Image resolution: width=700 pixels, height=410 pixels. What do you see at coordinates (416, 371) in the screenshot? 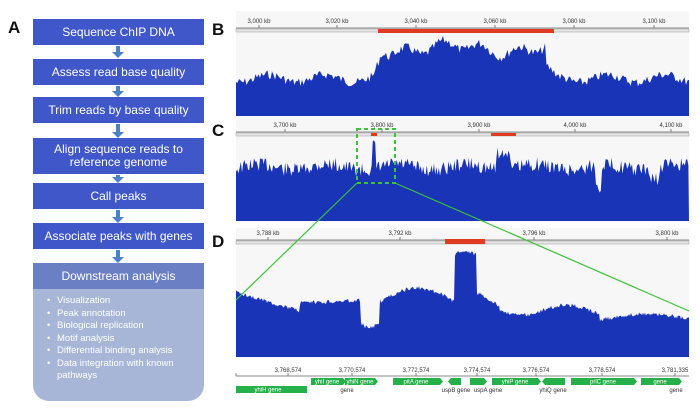
I see `gene-coordinate-label: 3,772,574` at bounding box center [416, 371].